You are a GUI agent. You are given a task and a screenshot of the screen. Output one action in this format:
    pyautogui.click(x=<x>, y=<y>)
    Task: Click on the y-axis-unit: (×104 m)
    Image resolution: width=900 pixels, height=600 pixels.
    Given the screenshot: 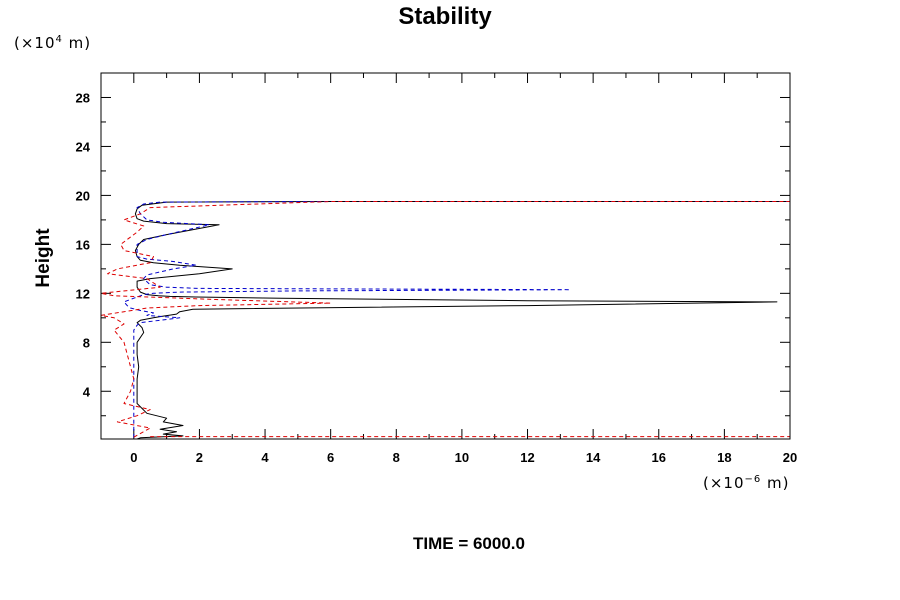 What is the action you would take?
    pyautogui.click(x=52, y=43)
    